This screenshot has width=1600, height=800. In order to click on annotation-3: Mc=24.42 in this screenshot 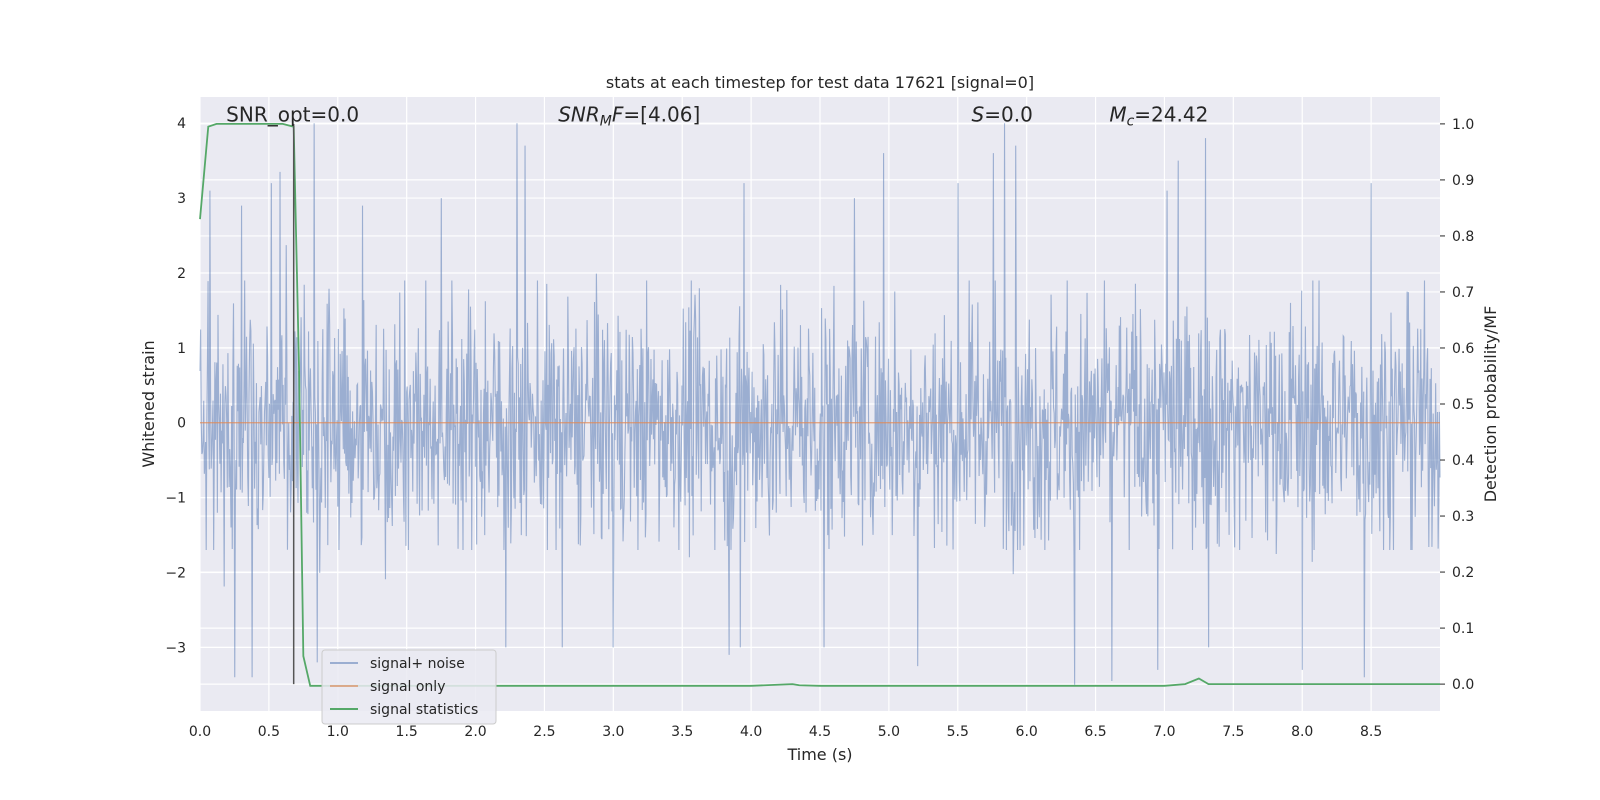, I will do `click(1158, 116)`.